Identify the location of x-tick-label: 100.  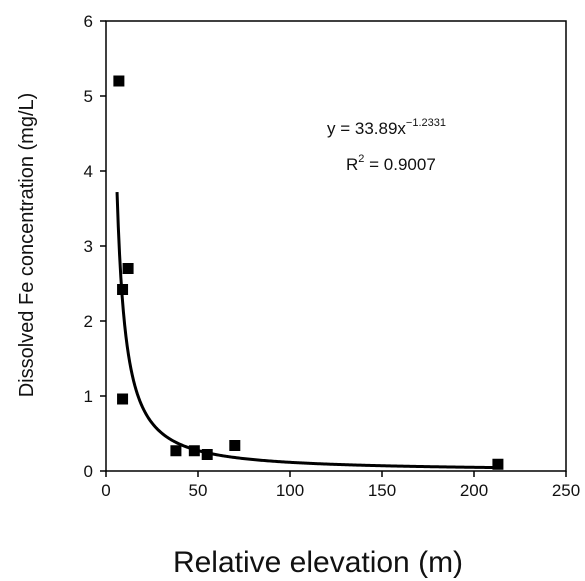
(290, 490).